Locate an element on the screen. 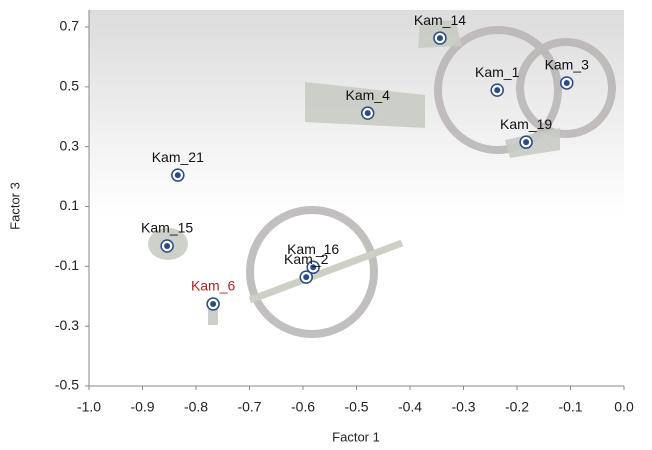  y-tick-label: -0.3 is located at coordinates (67, 325).